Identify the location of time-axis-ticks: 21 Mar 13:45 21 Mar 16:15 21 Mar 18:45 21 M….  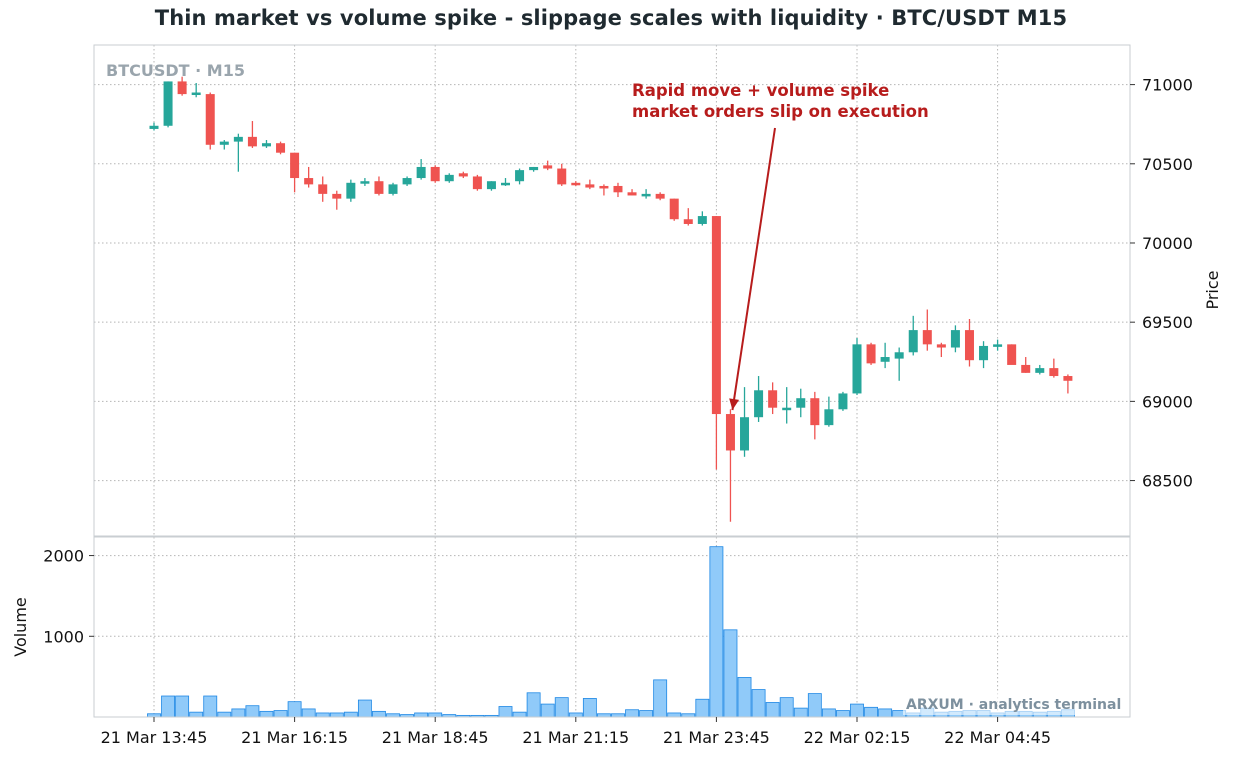
(576, 732).